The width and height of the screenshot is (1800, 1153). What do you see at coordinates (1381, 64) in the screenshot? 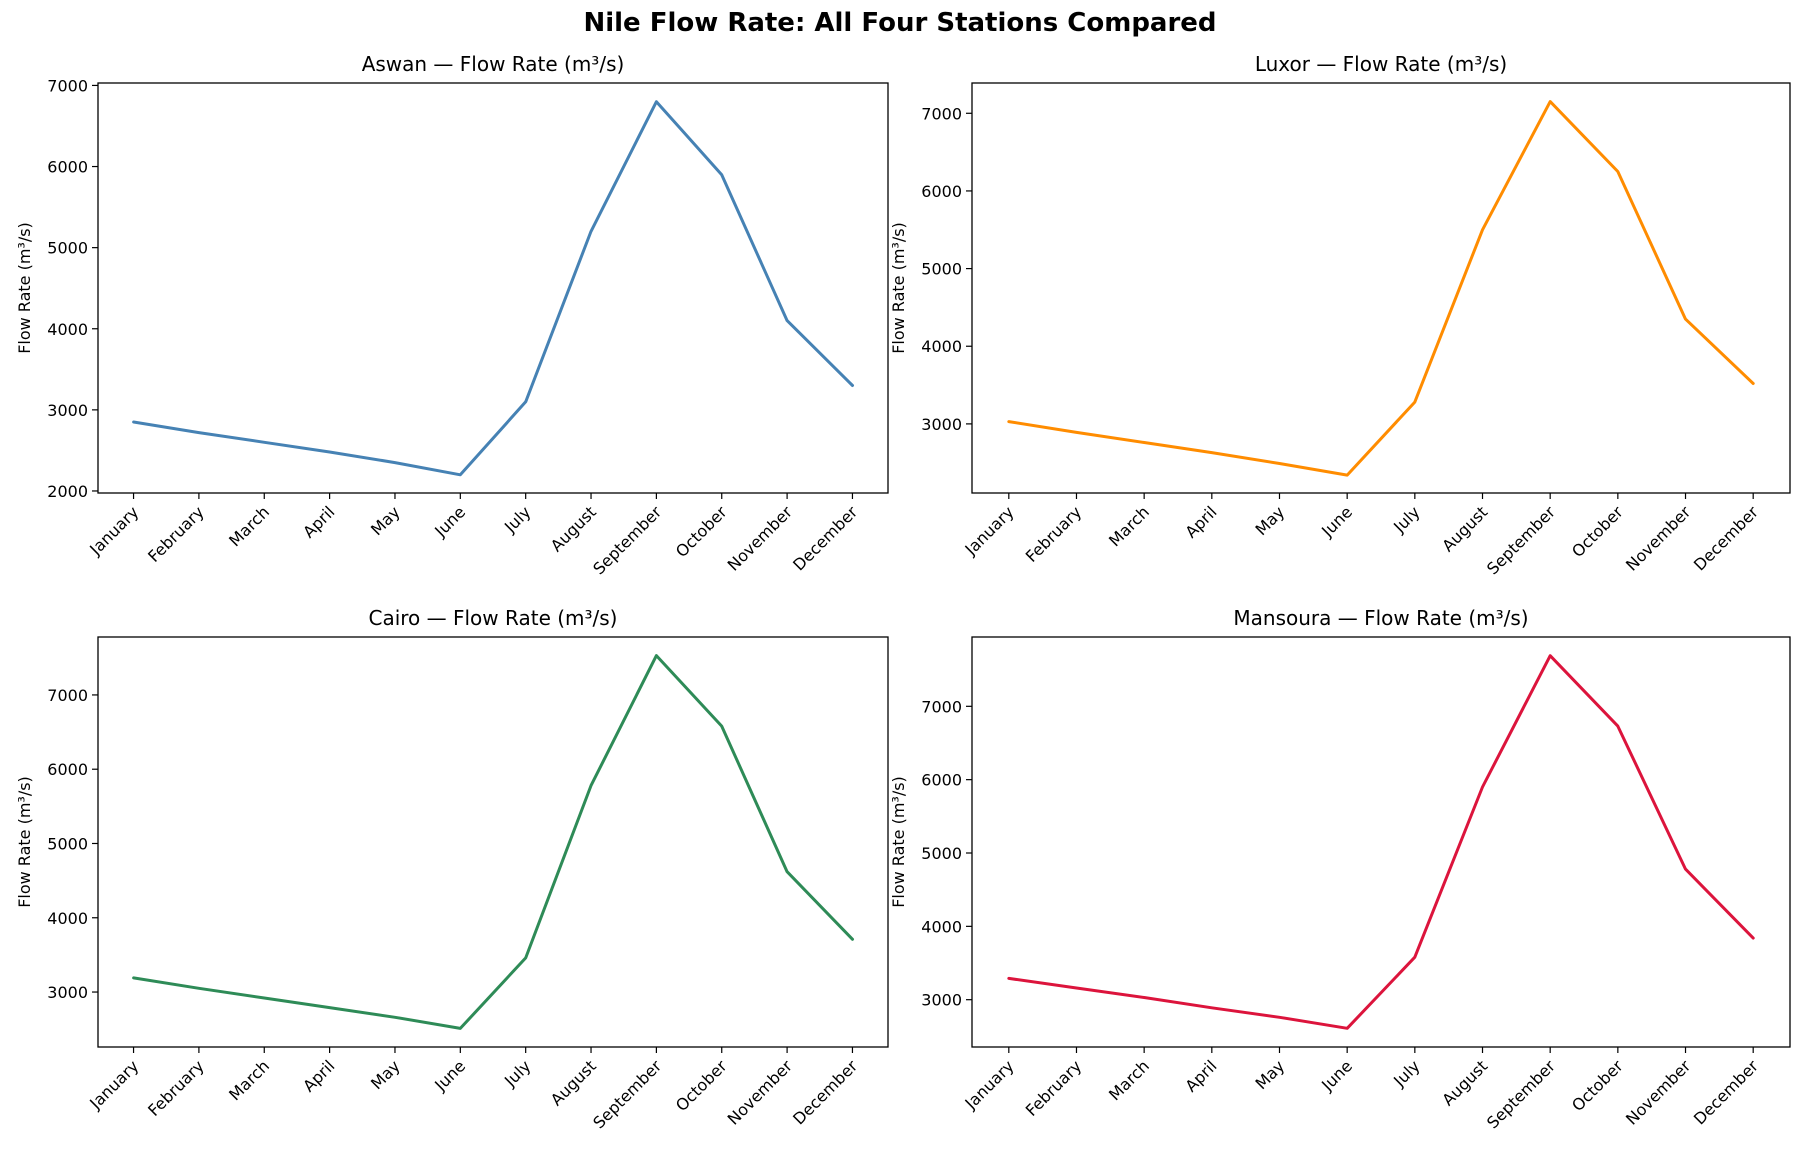
I see `panel-title: Luxor — Flow Rate (m³/s)` at bounding box center [1381, 64].